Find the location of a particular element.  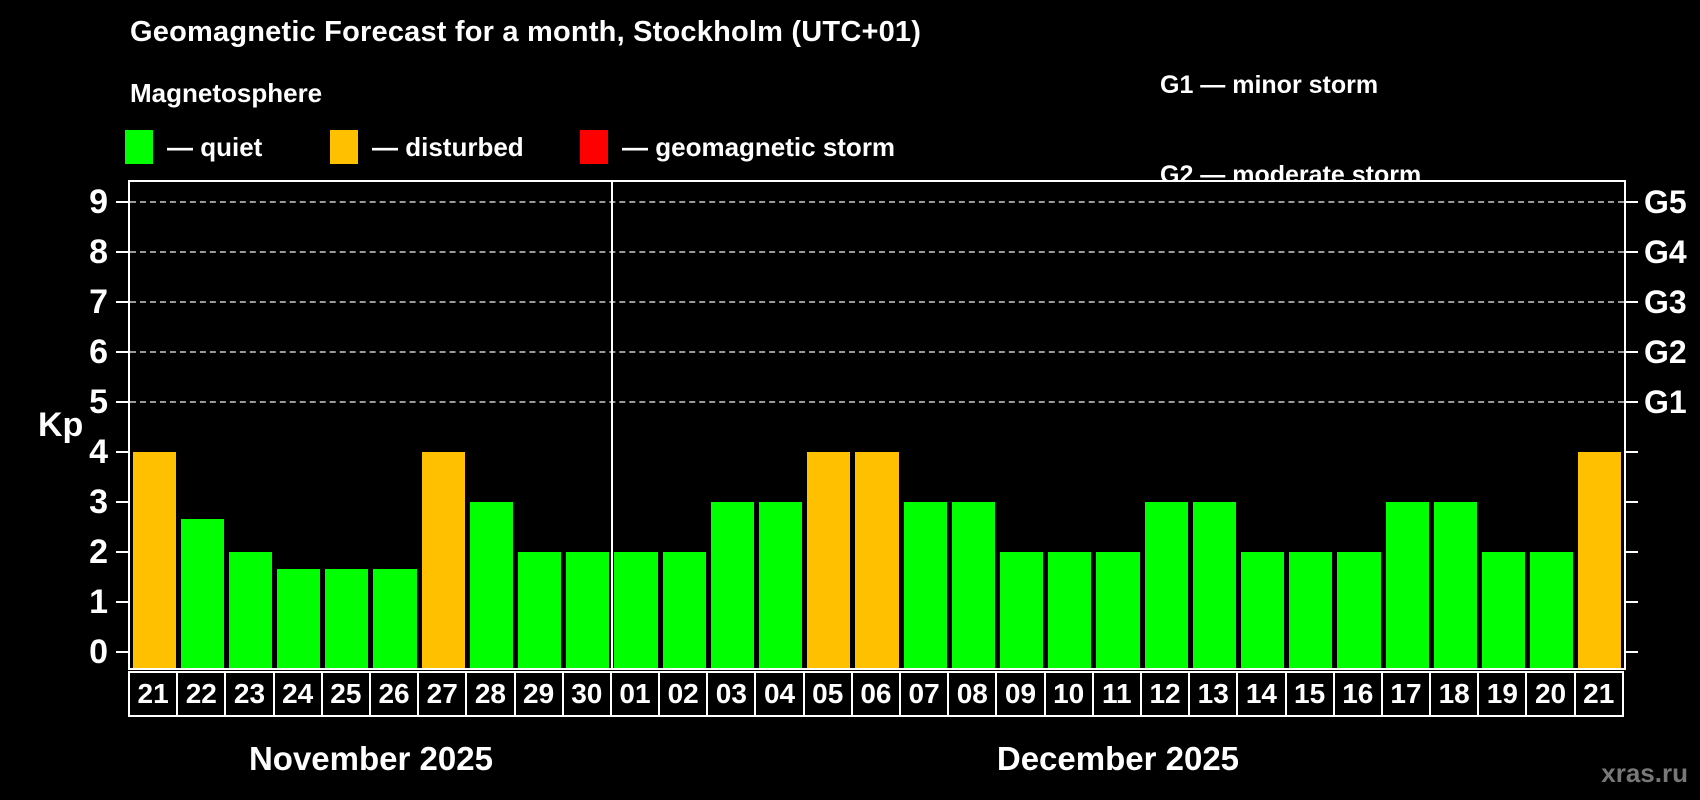

g-scale-tick-label: G1 is located at coordinates (1665, 402).